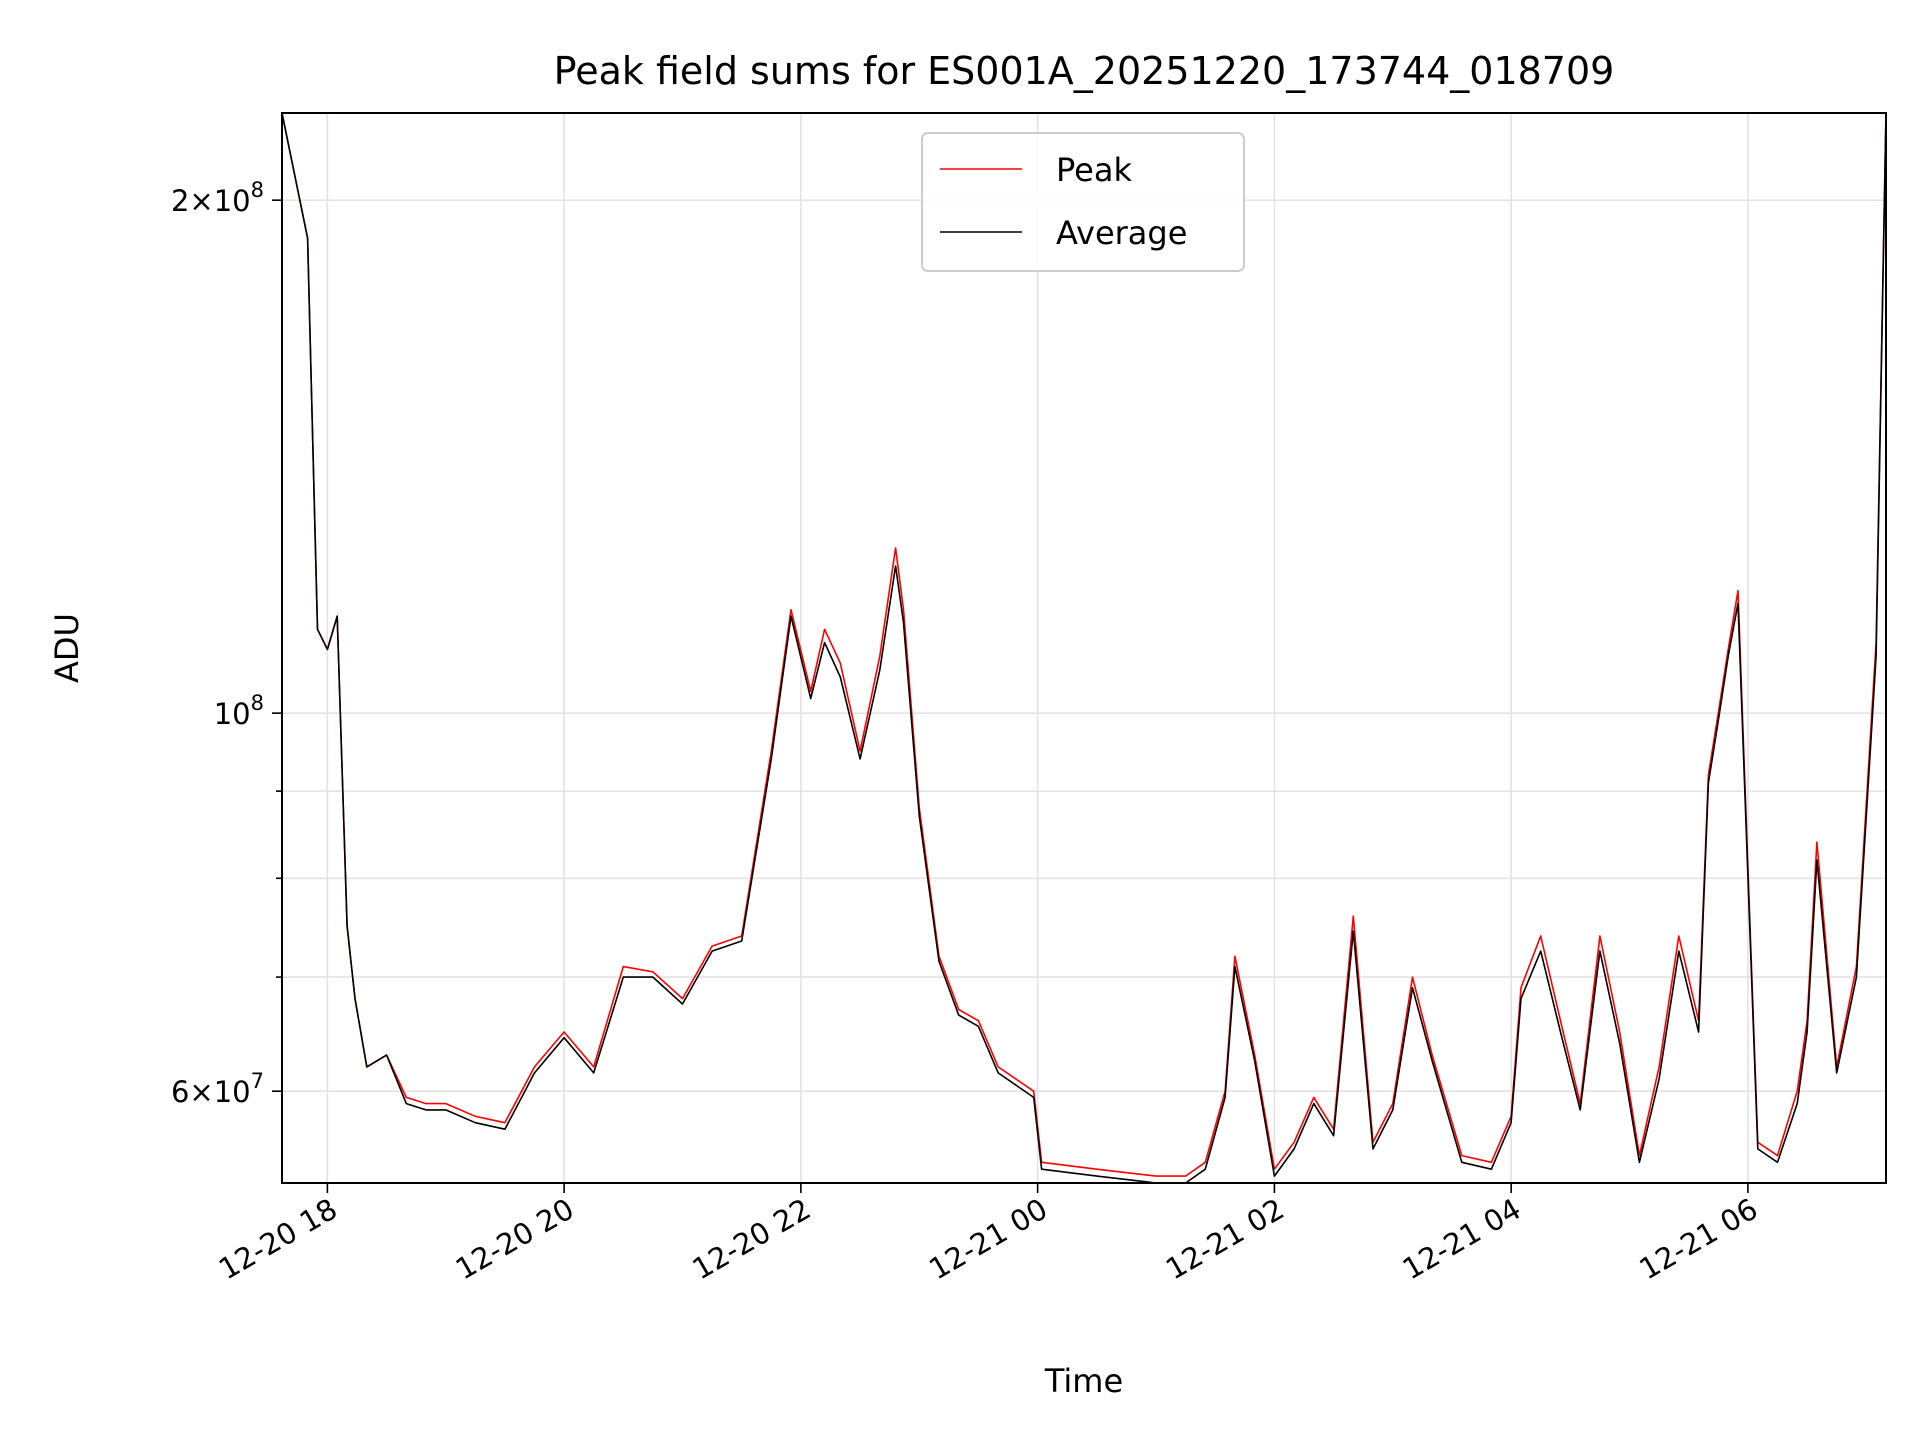 The image size is (1920, 1440). I want to click on y-tick-label-exponent: 7, so click(257, 1081).